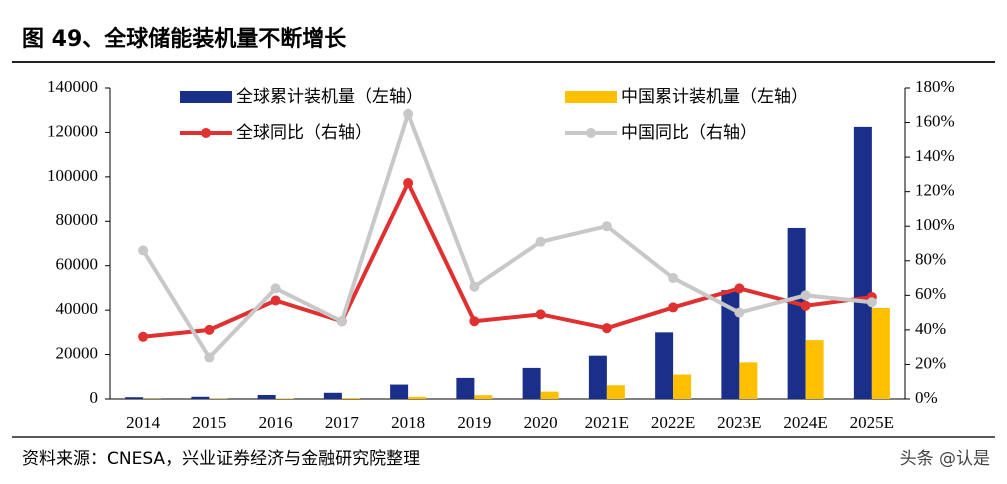 The height and width of the screenshot is (484, 1007). I want to click on x-tick-label: 2023E, so click(739, 422).